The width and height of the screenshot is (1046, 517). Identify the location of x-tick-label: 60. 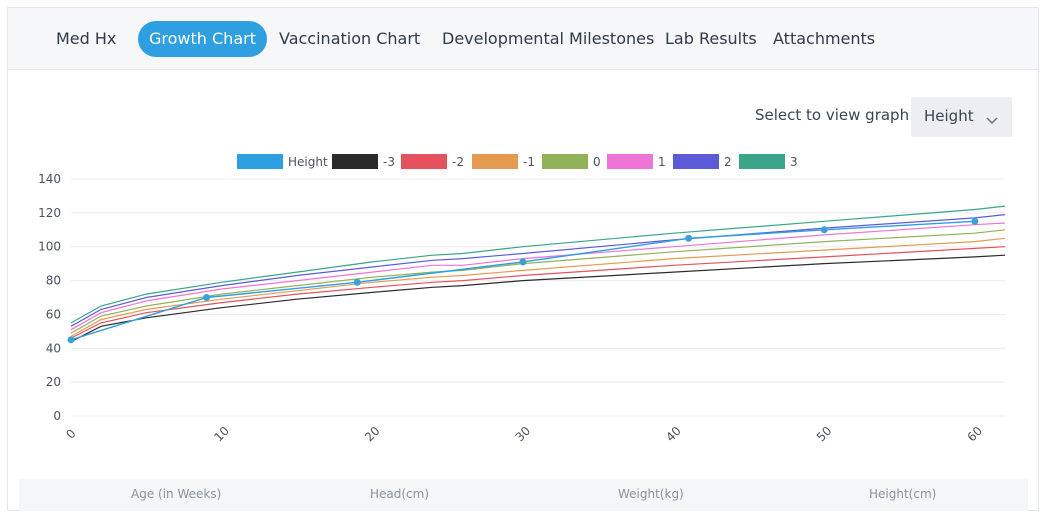
(975, 434).